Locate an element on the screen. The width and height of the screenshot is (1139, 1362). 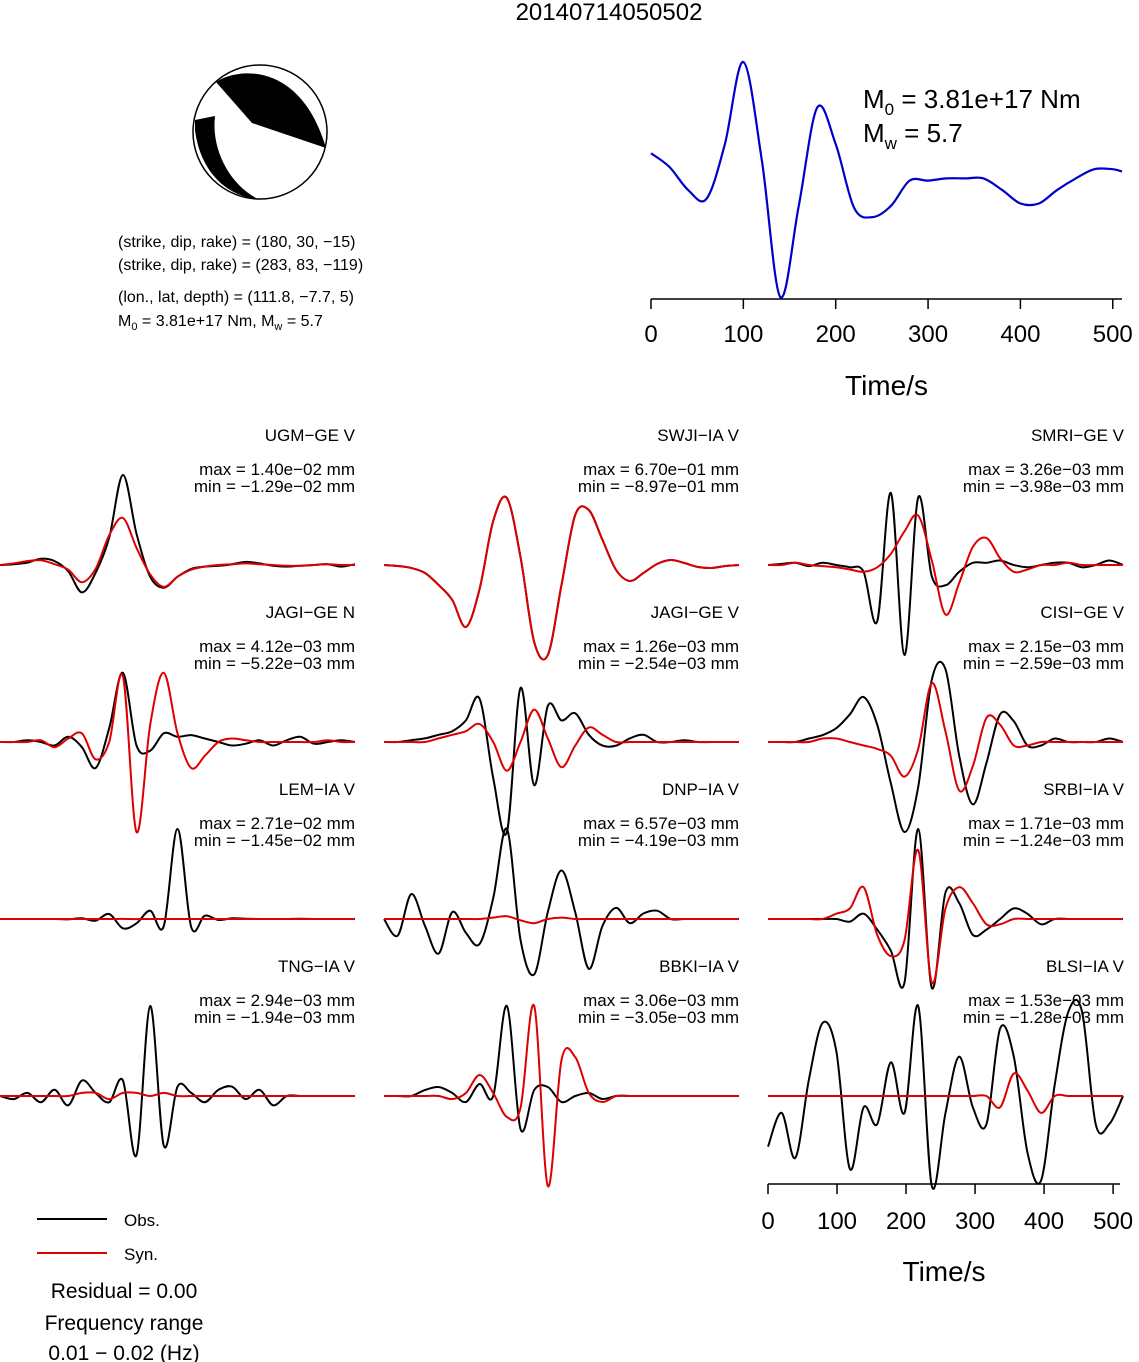
station-min: min = −4.19e−03 mm is located at coordinates (658, 840).